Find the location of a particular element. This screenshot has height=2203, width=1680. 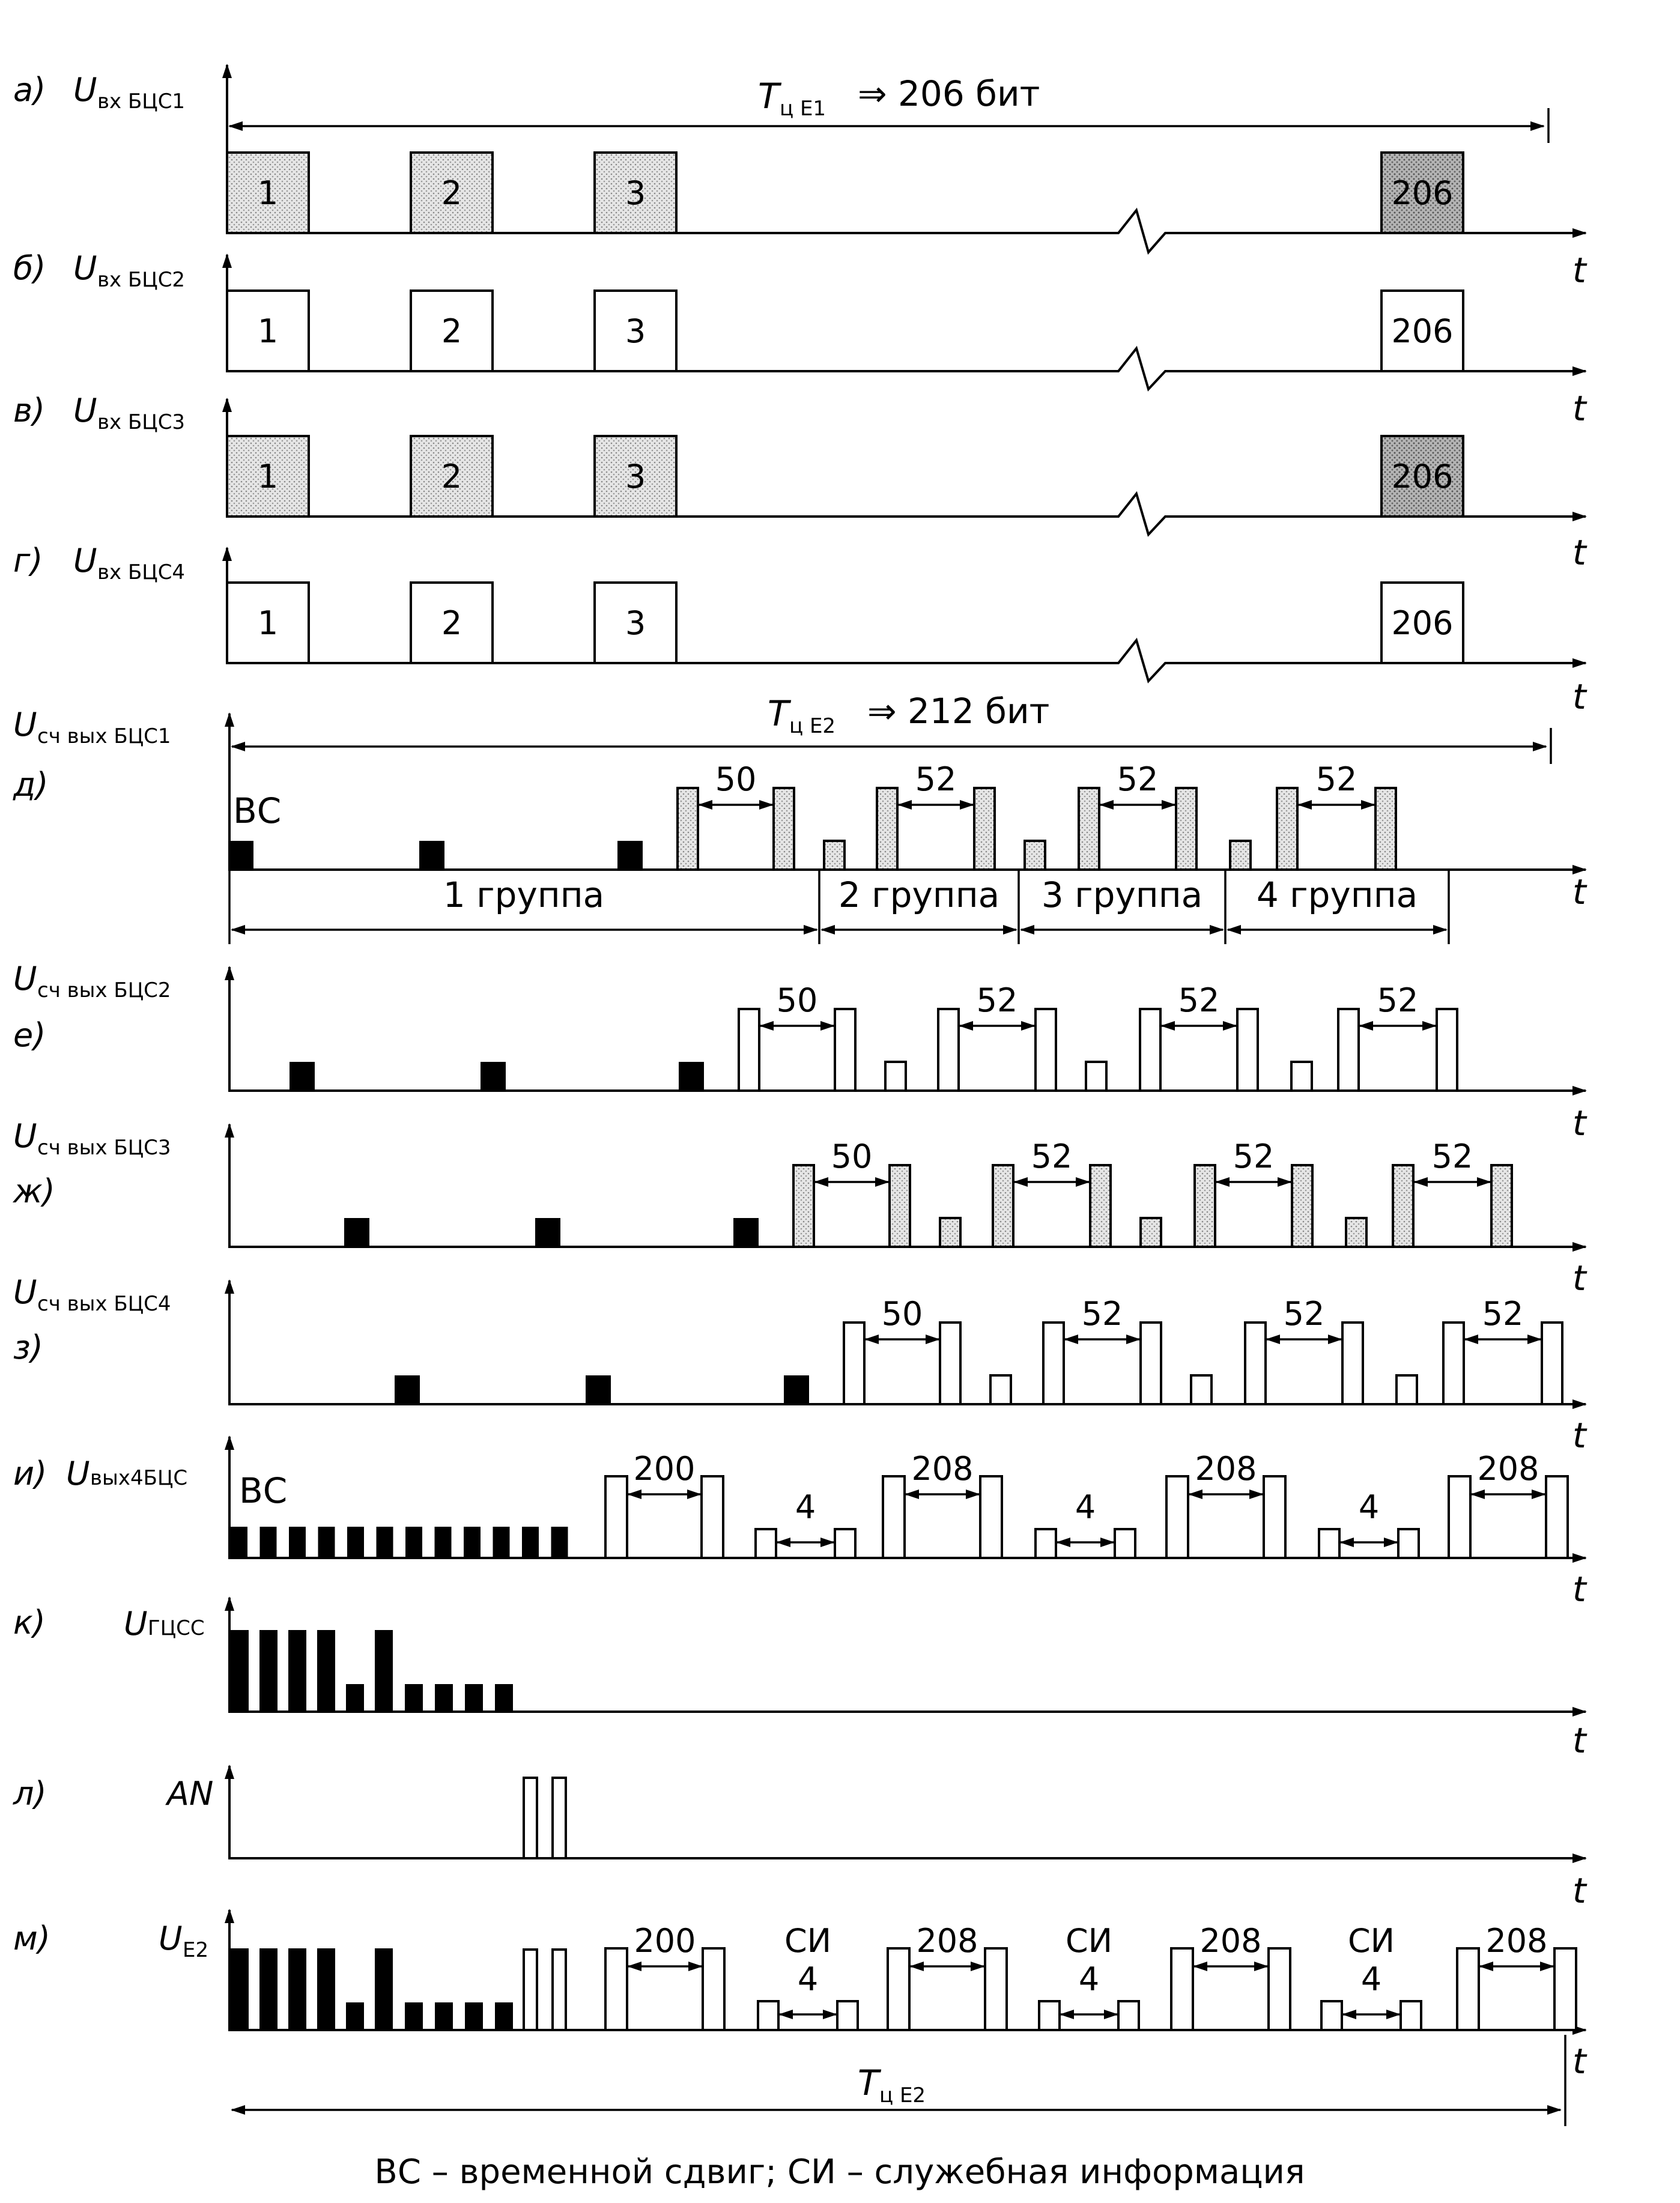

row-g-pulses is located at coordinates (845, 622).